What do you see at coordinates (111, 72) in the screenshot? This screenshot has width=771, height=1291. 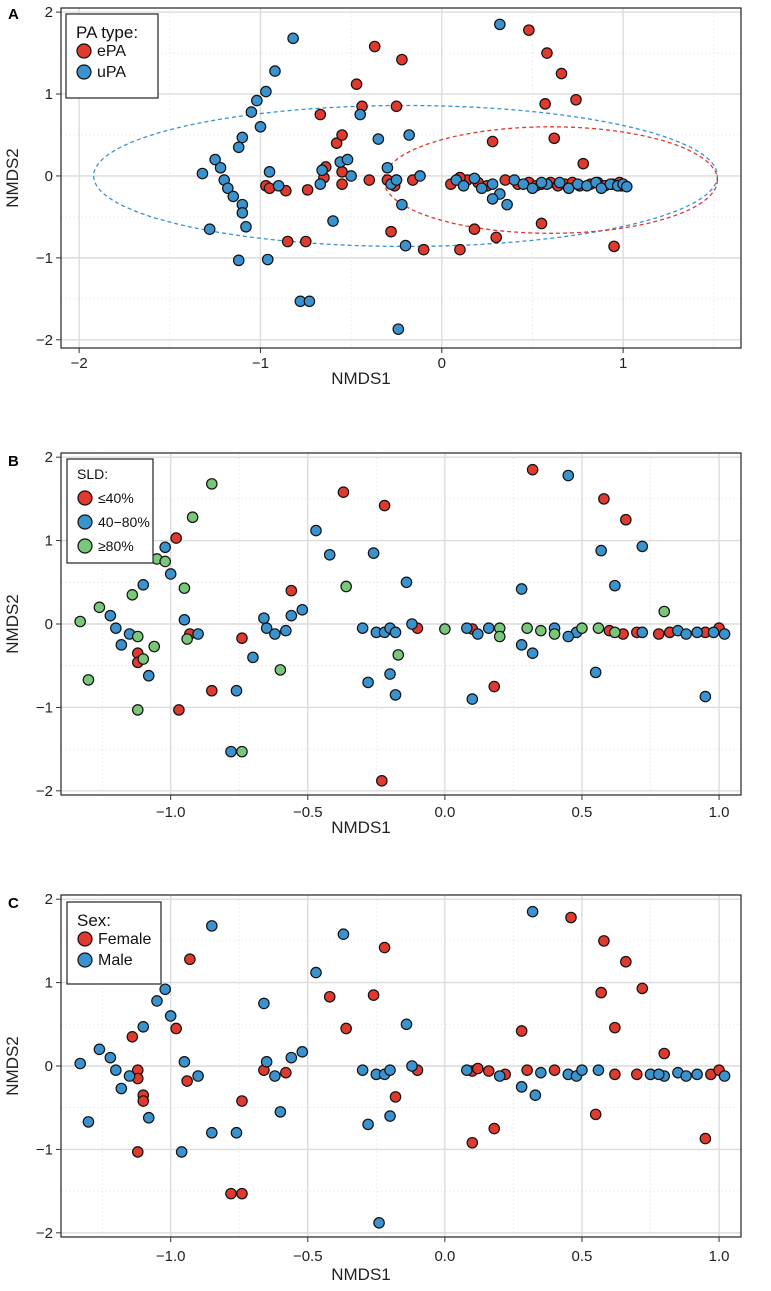 I see `legend-label: uPA` at bounding box center [111, 72].